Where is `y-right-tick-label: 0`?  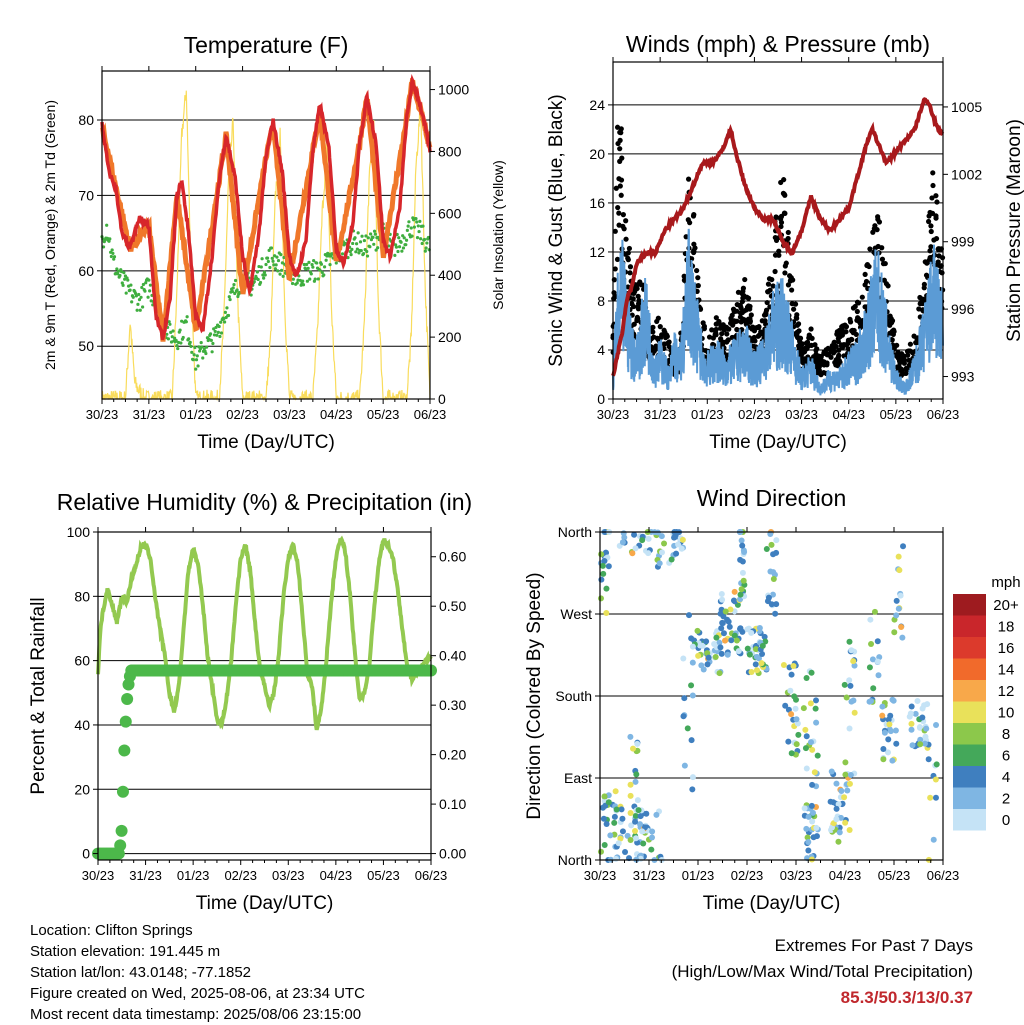
y-right-tick-label: 0 is located at coordinates (442, 399).